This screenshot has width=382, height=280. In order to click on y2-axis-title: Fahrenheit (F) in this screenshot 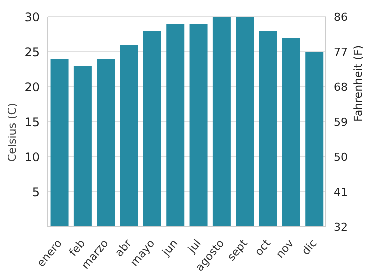, I will do `click(358, 83)`.